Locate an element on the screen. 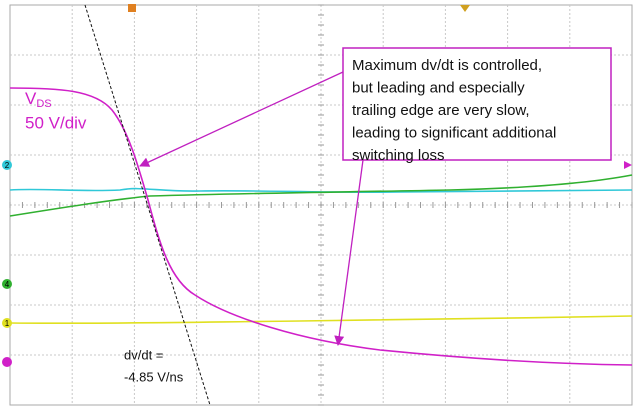 The width and height of the screenshot is (642, 412). marker-ch1 is located at coordinates (7, 323).